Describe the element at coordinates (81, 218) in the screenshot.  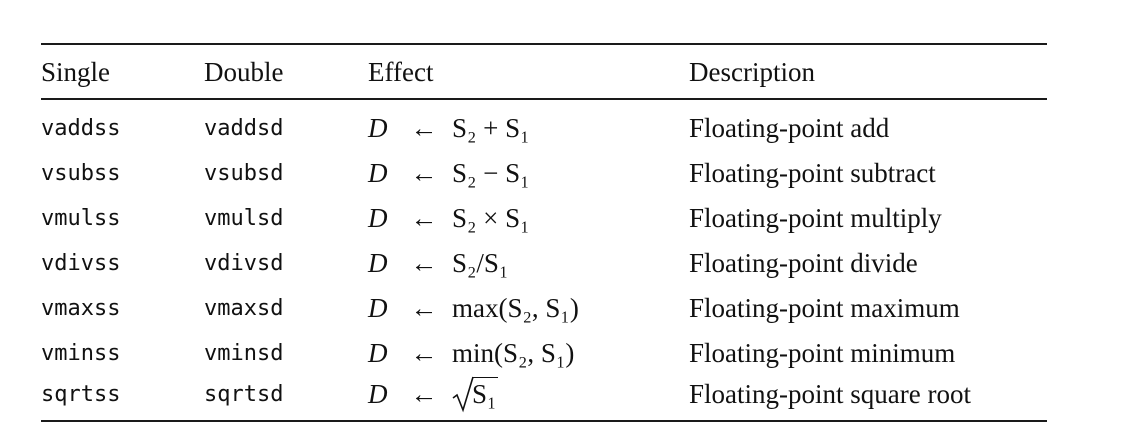
I see `single-instruction: vmulss` at that location.